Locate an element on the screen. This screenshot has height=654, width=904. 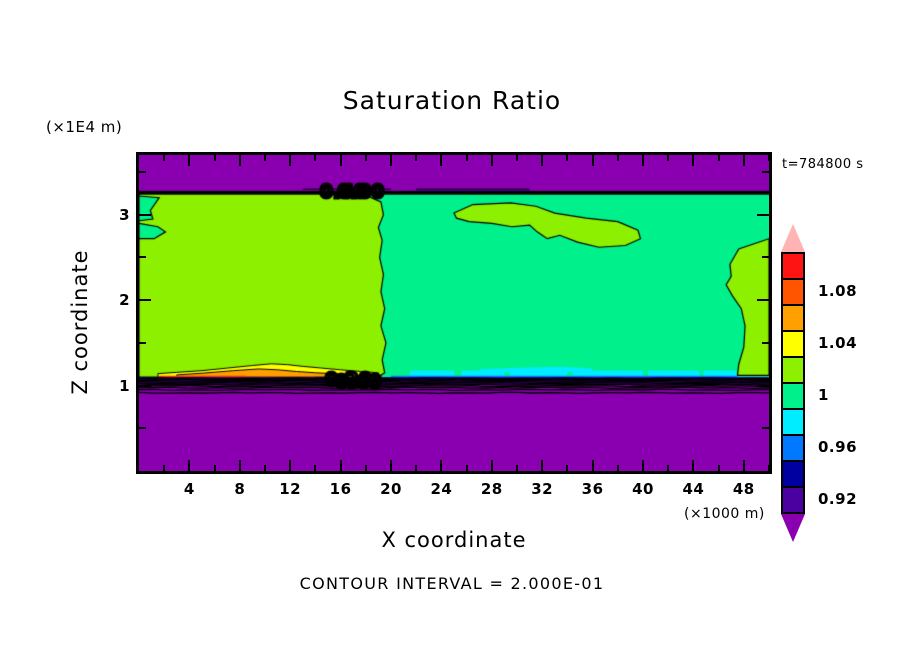
time-annotation: t=784800 s is located at coordinates (823, 164).